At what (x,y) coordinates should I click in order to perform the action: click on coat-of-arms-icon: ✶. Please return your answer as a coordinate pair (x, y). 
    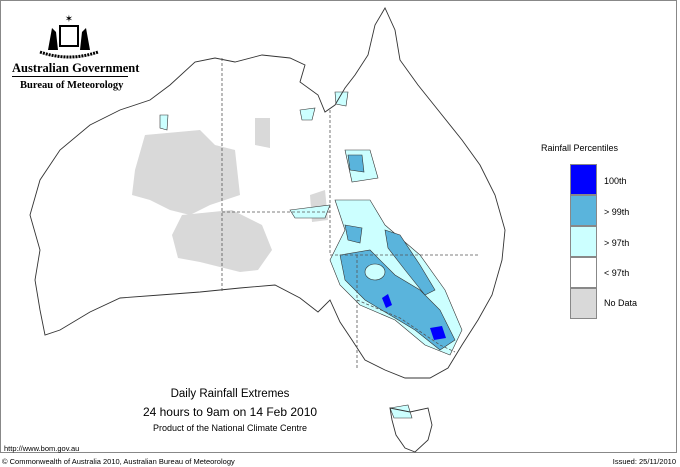
    Looking at the image, I should click on (69, 36).